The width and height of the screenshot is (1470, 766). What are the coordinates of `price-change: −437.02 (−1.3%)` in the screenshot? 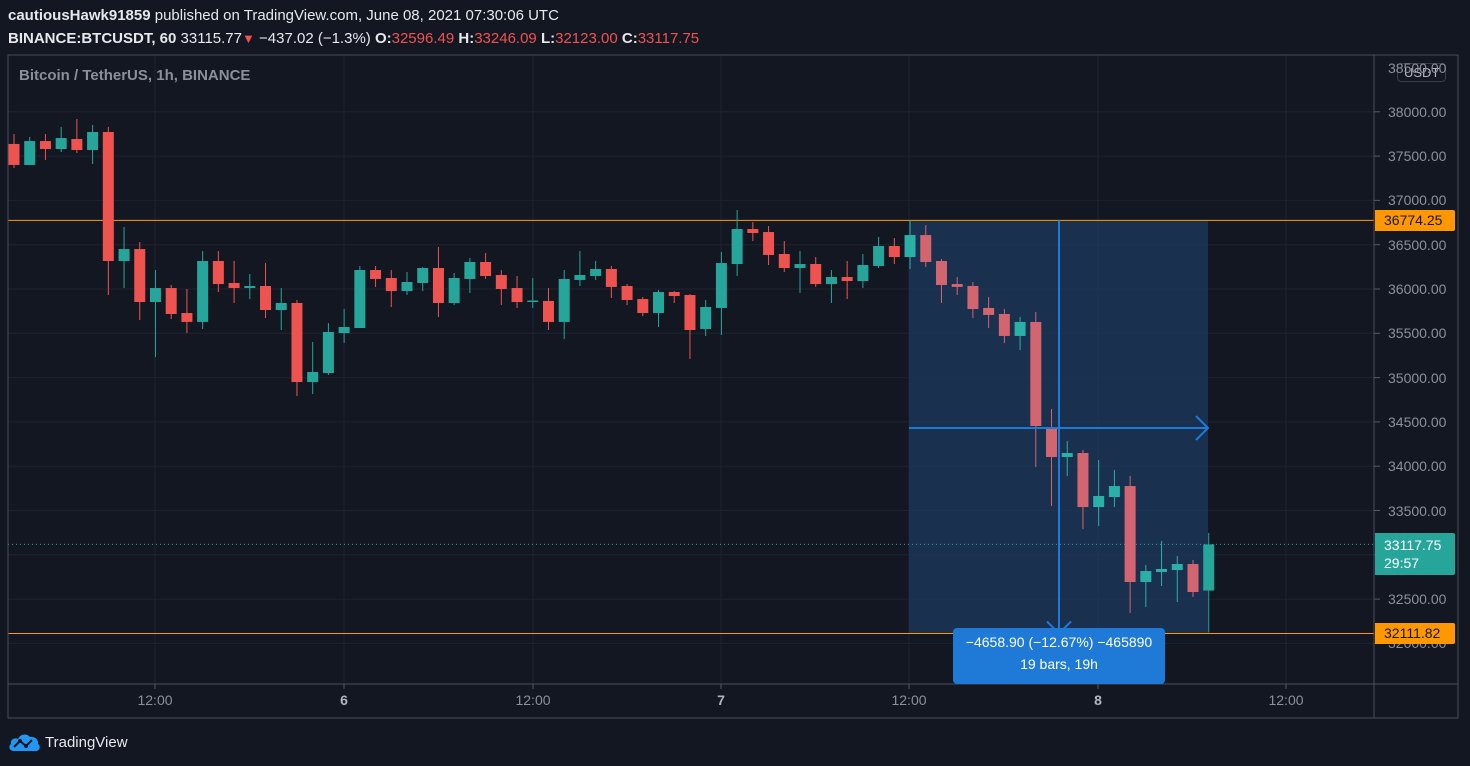 It's located at (315, 38).